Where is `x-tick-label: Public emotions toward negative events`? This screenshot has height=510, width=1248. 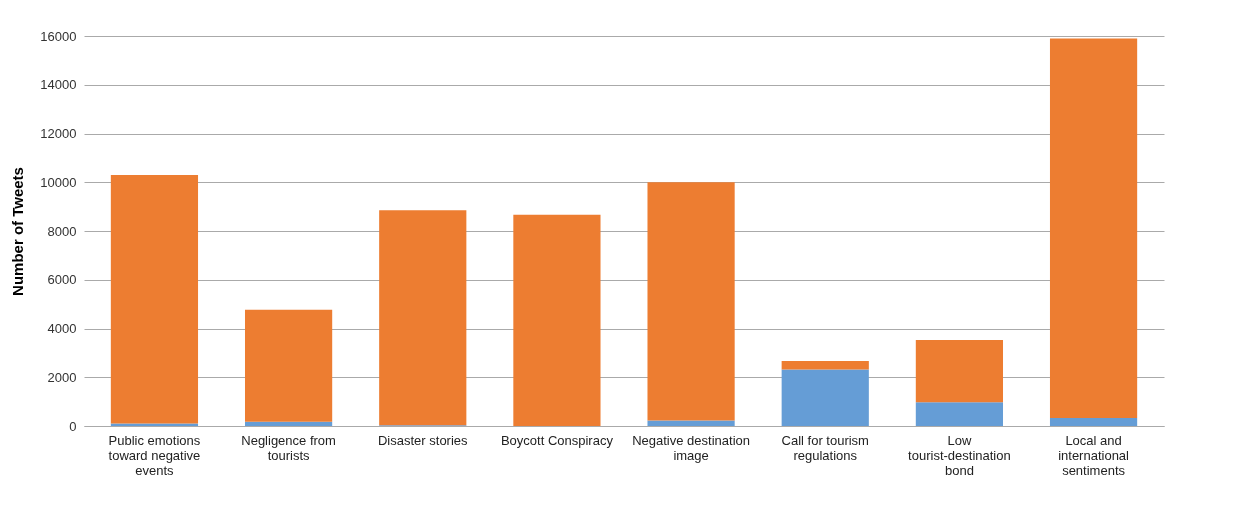
x-tick-label: Public emotions toward negative events is located at coordinates (154, 455).